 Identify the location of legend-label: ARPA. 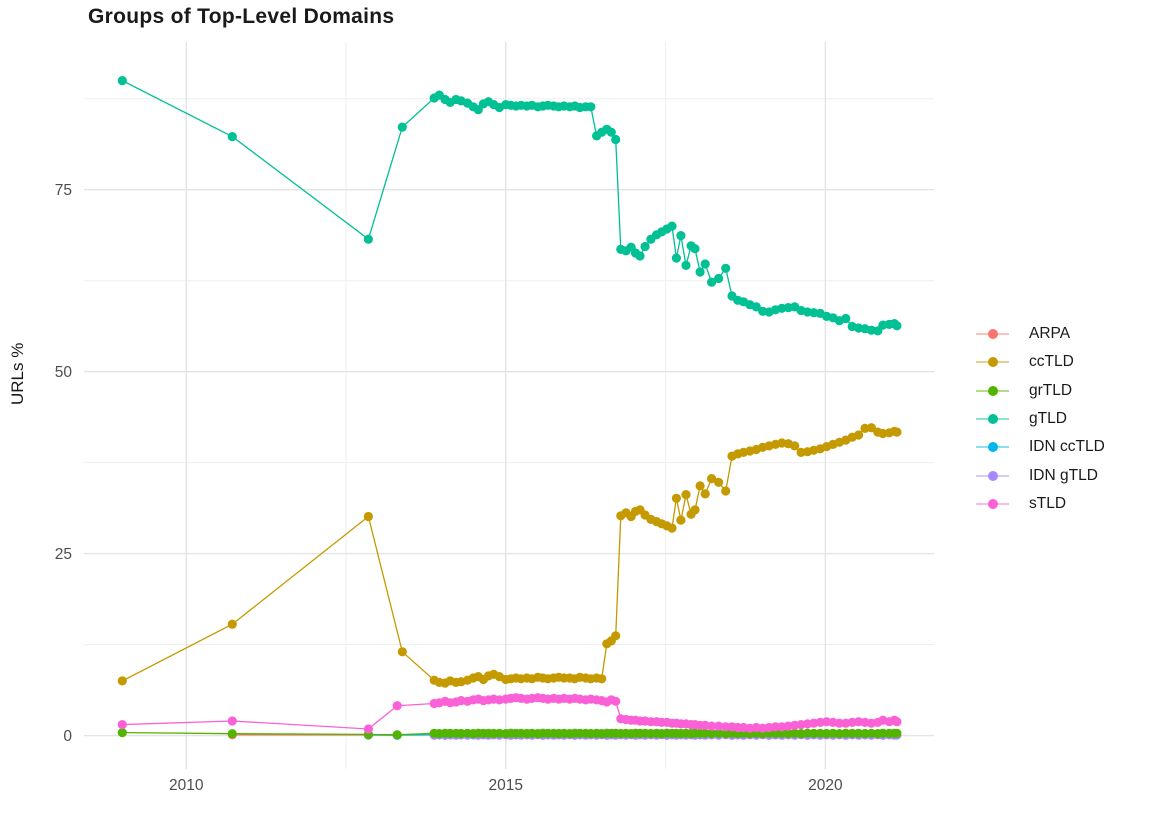
(1050, 334).